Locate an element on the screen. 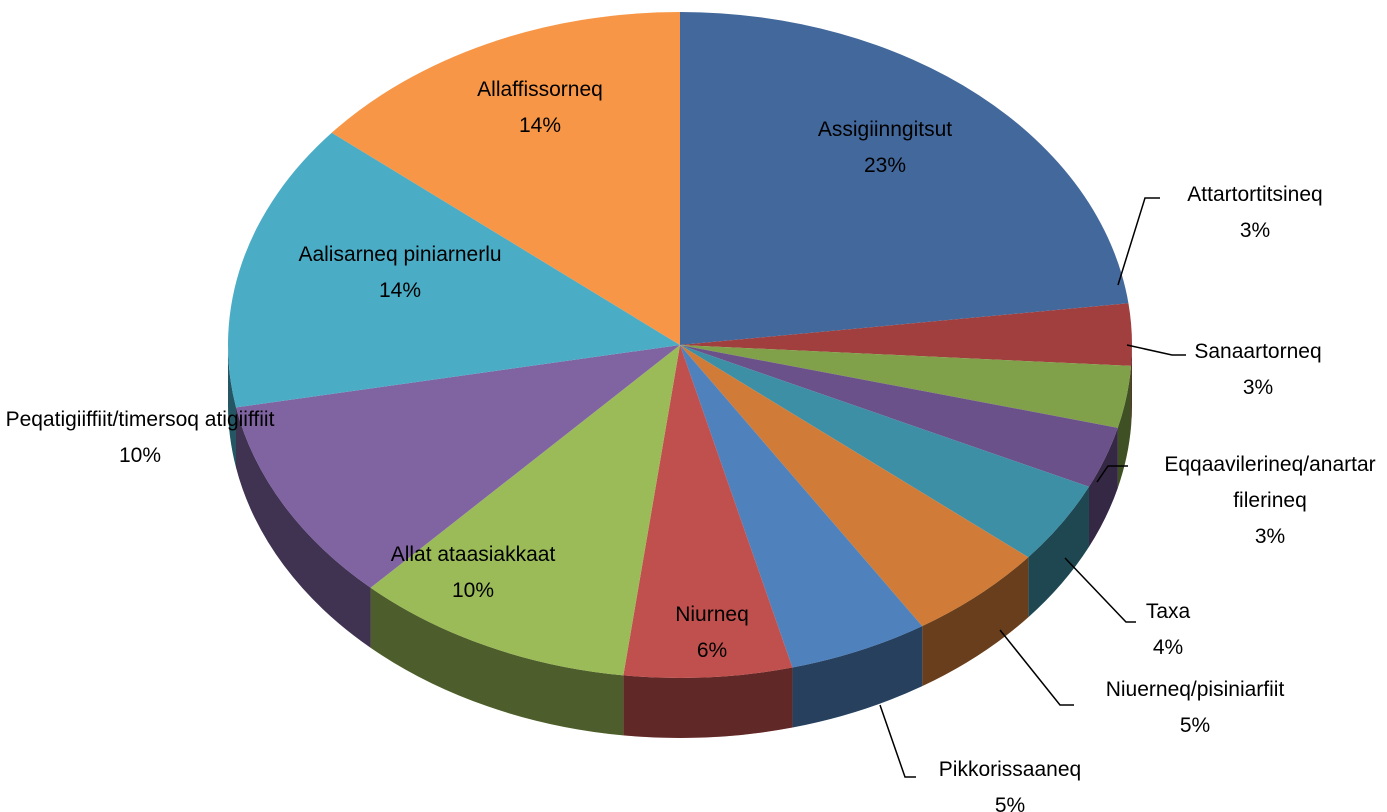  category-label: Peqatigiiffiit/timersoq atigiiffiit is located at coordinates (140, 419).